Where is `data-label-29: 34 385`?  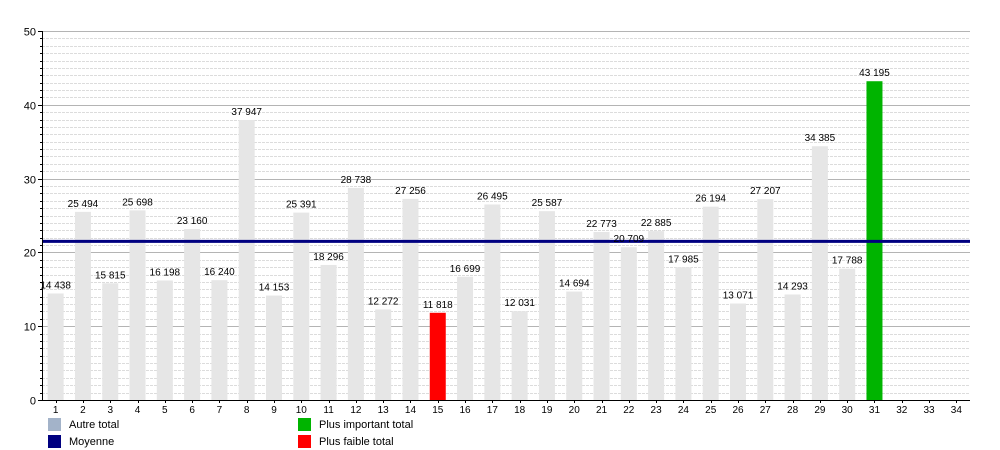 data-label-29: 34 385 is located at coordinates (820, 138).